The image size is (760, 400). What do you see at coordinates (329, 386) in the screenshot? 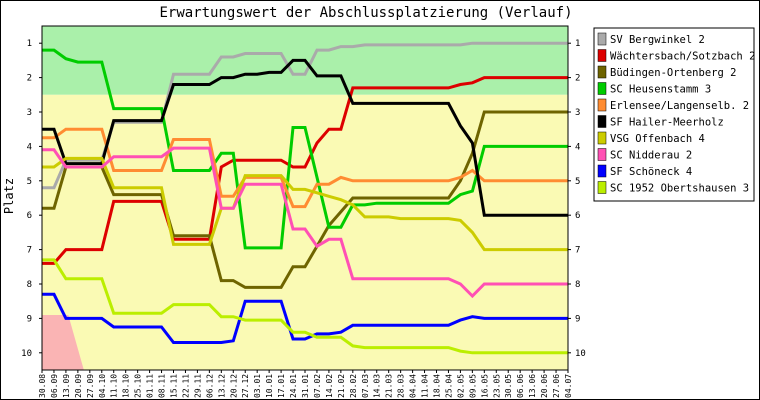
I see `x-tick-label: 14.02` at bounding box center [329, 386].